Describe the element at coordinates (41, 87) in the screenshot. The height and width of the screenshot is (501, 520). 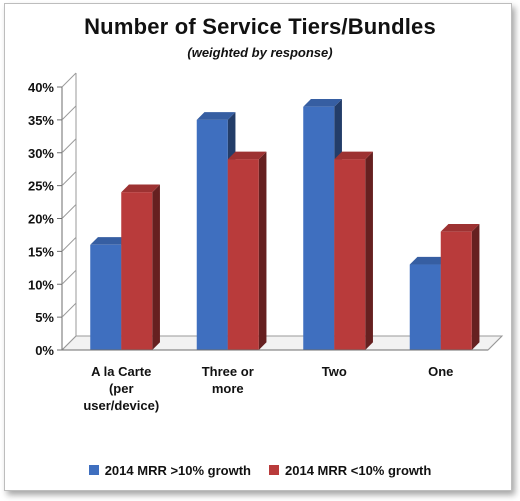
I see `y-tick-label: 40%` at that location.